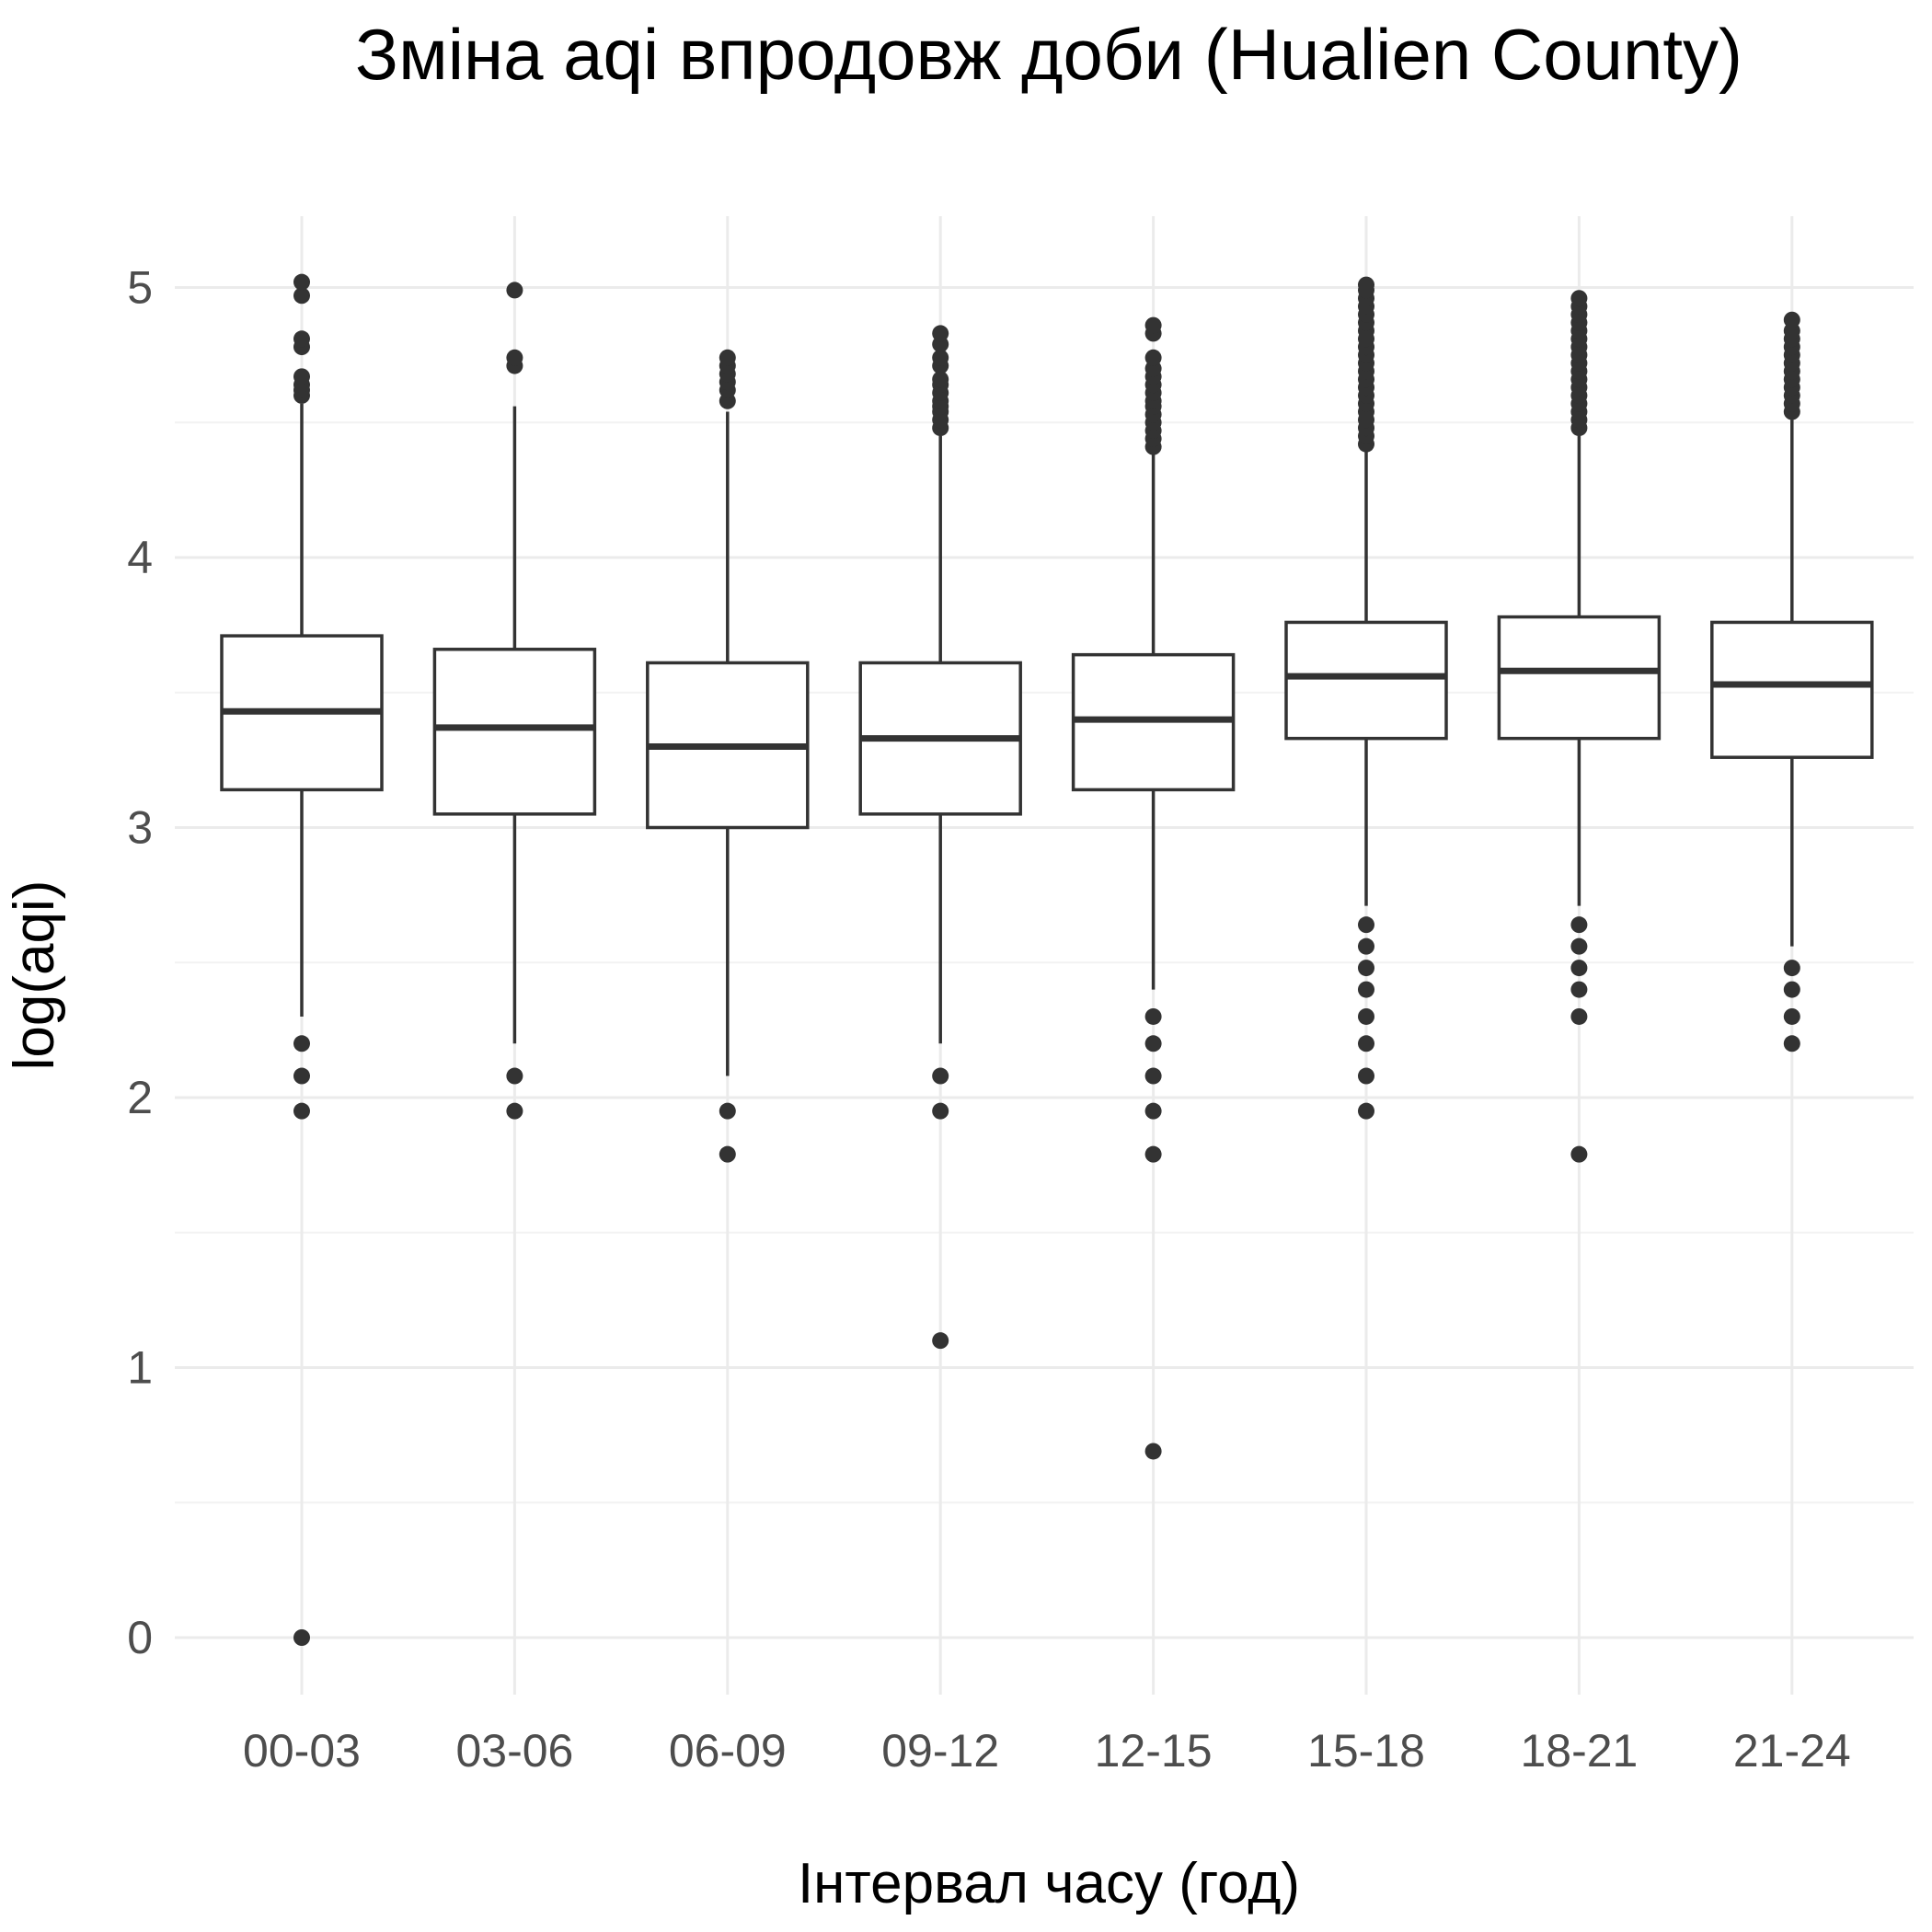  Describe the element at coordinates (140, 1637) in the screenshot. I see `y-tick-label: 0` at that location.